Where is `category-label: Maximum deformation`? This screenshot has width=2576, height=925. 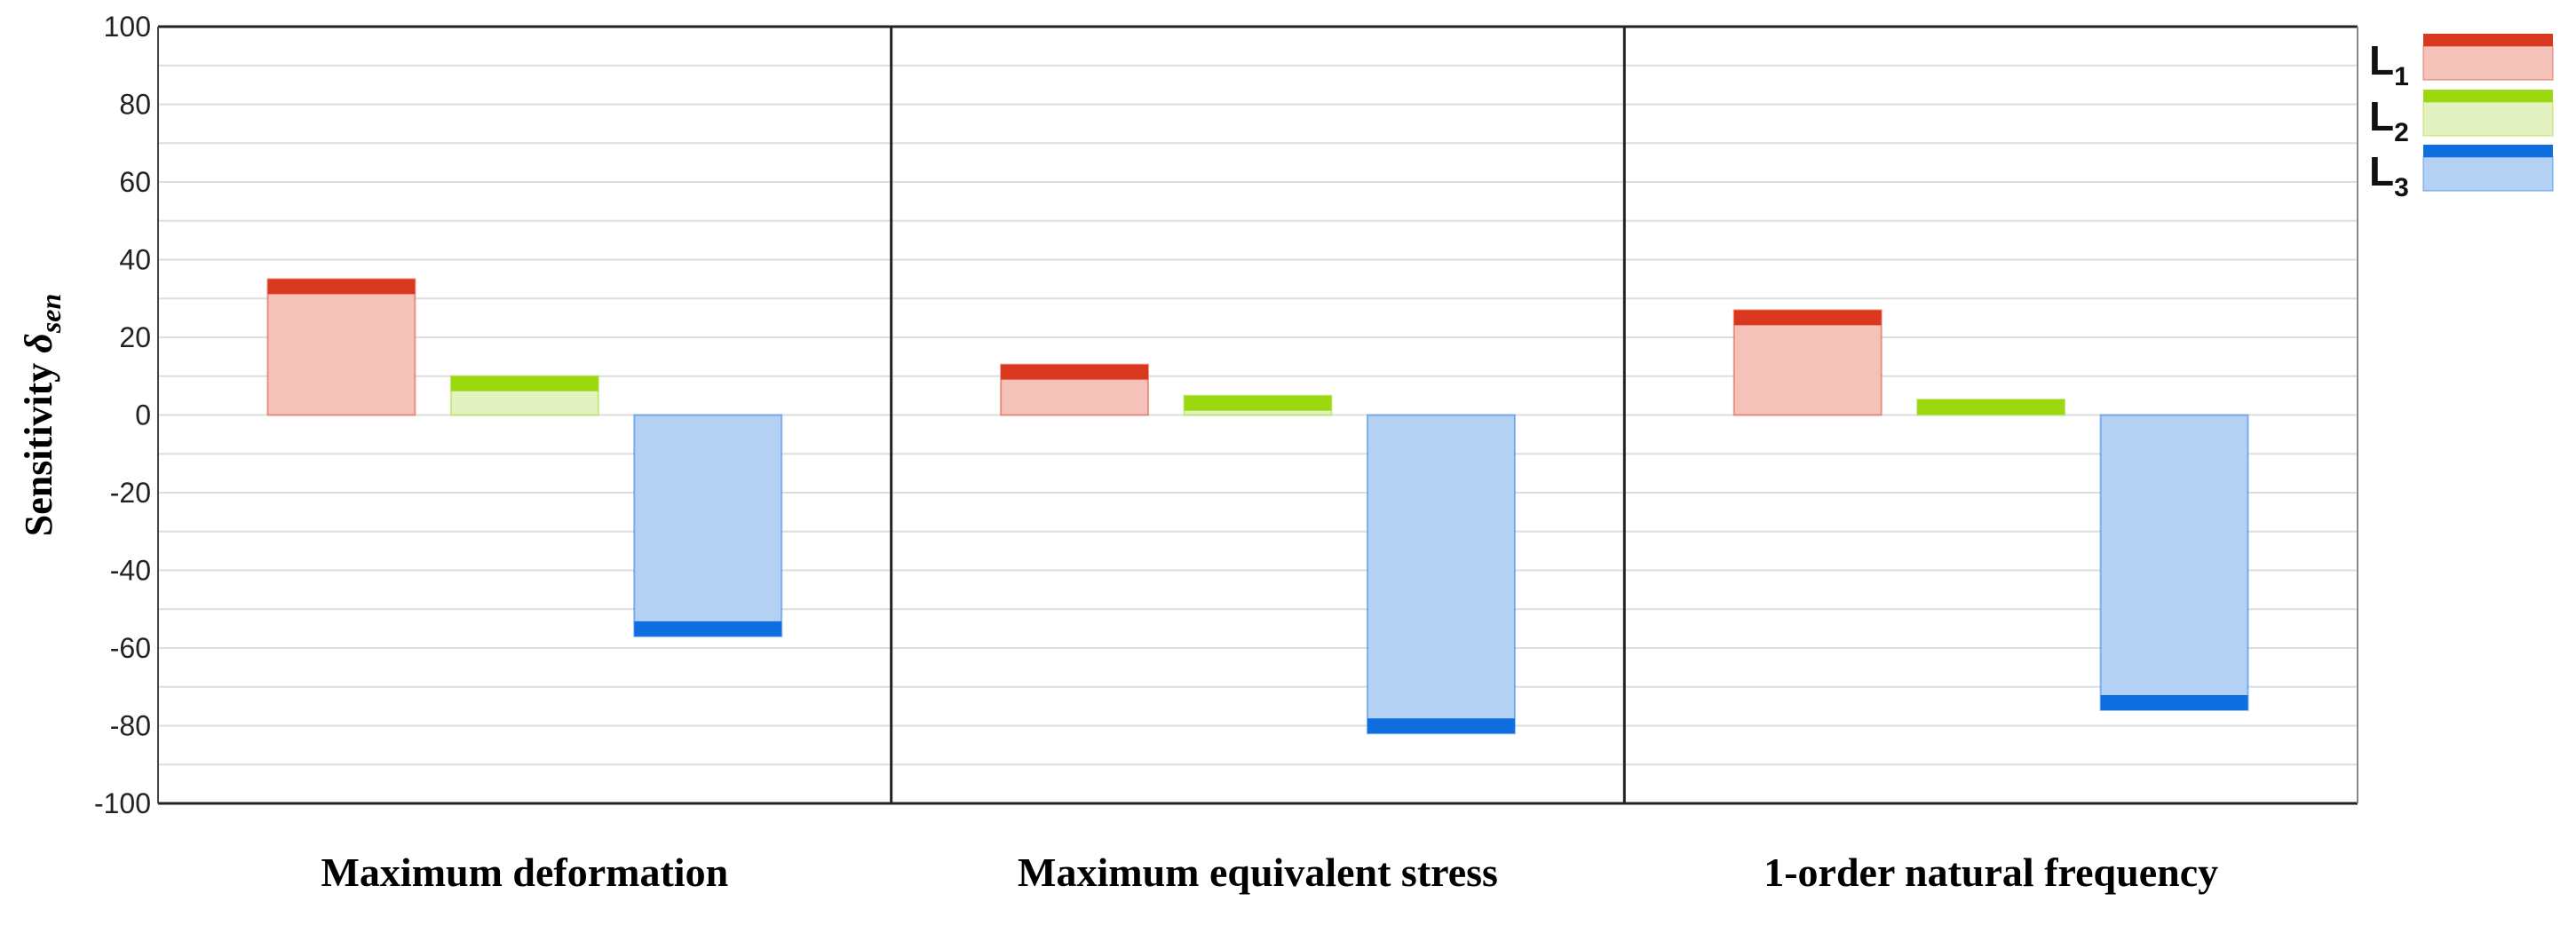
category-label: Maximum deformation is located at coordinates (525, 872).